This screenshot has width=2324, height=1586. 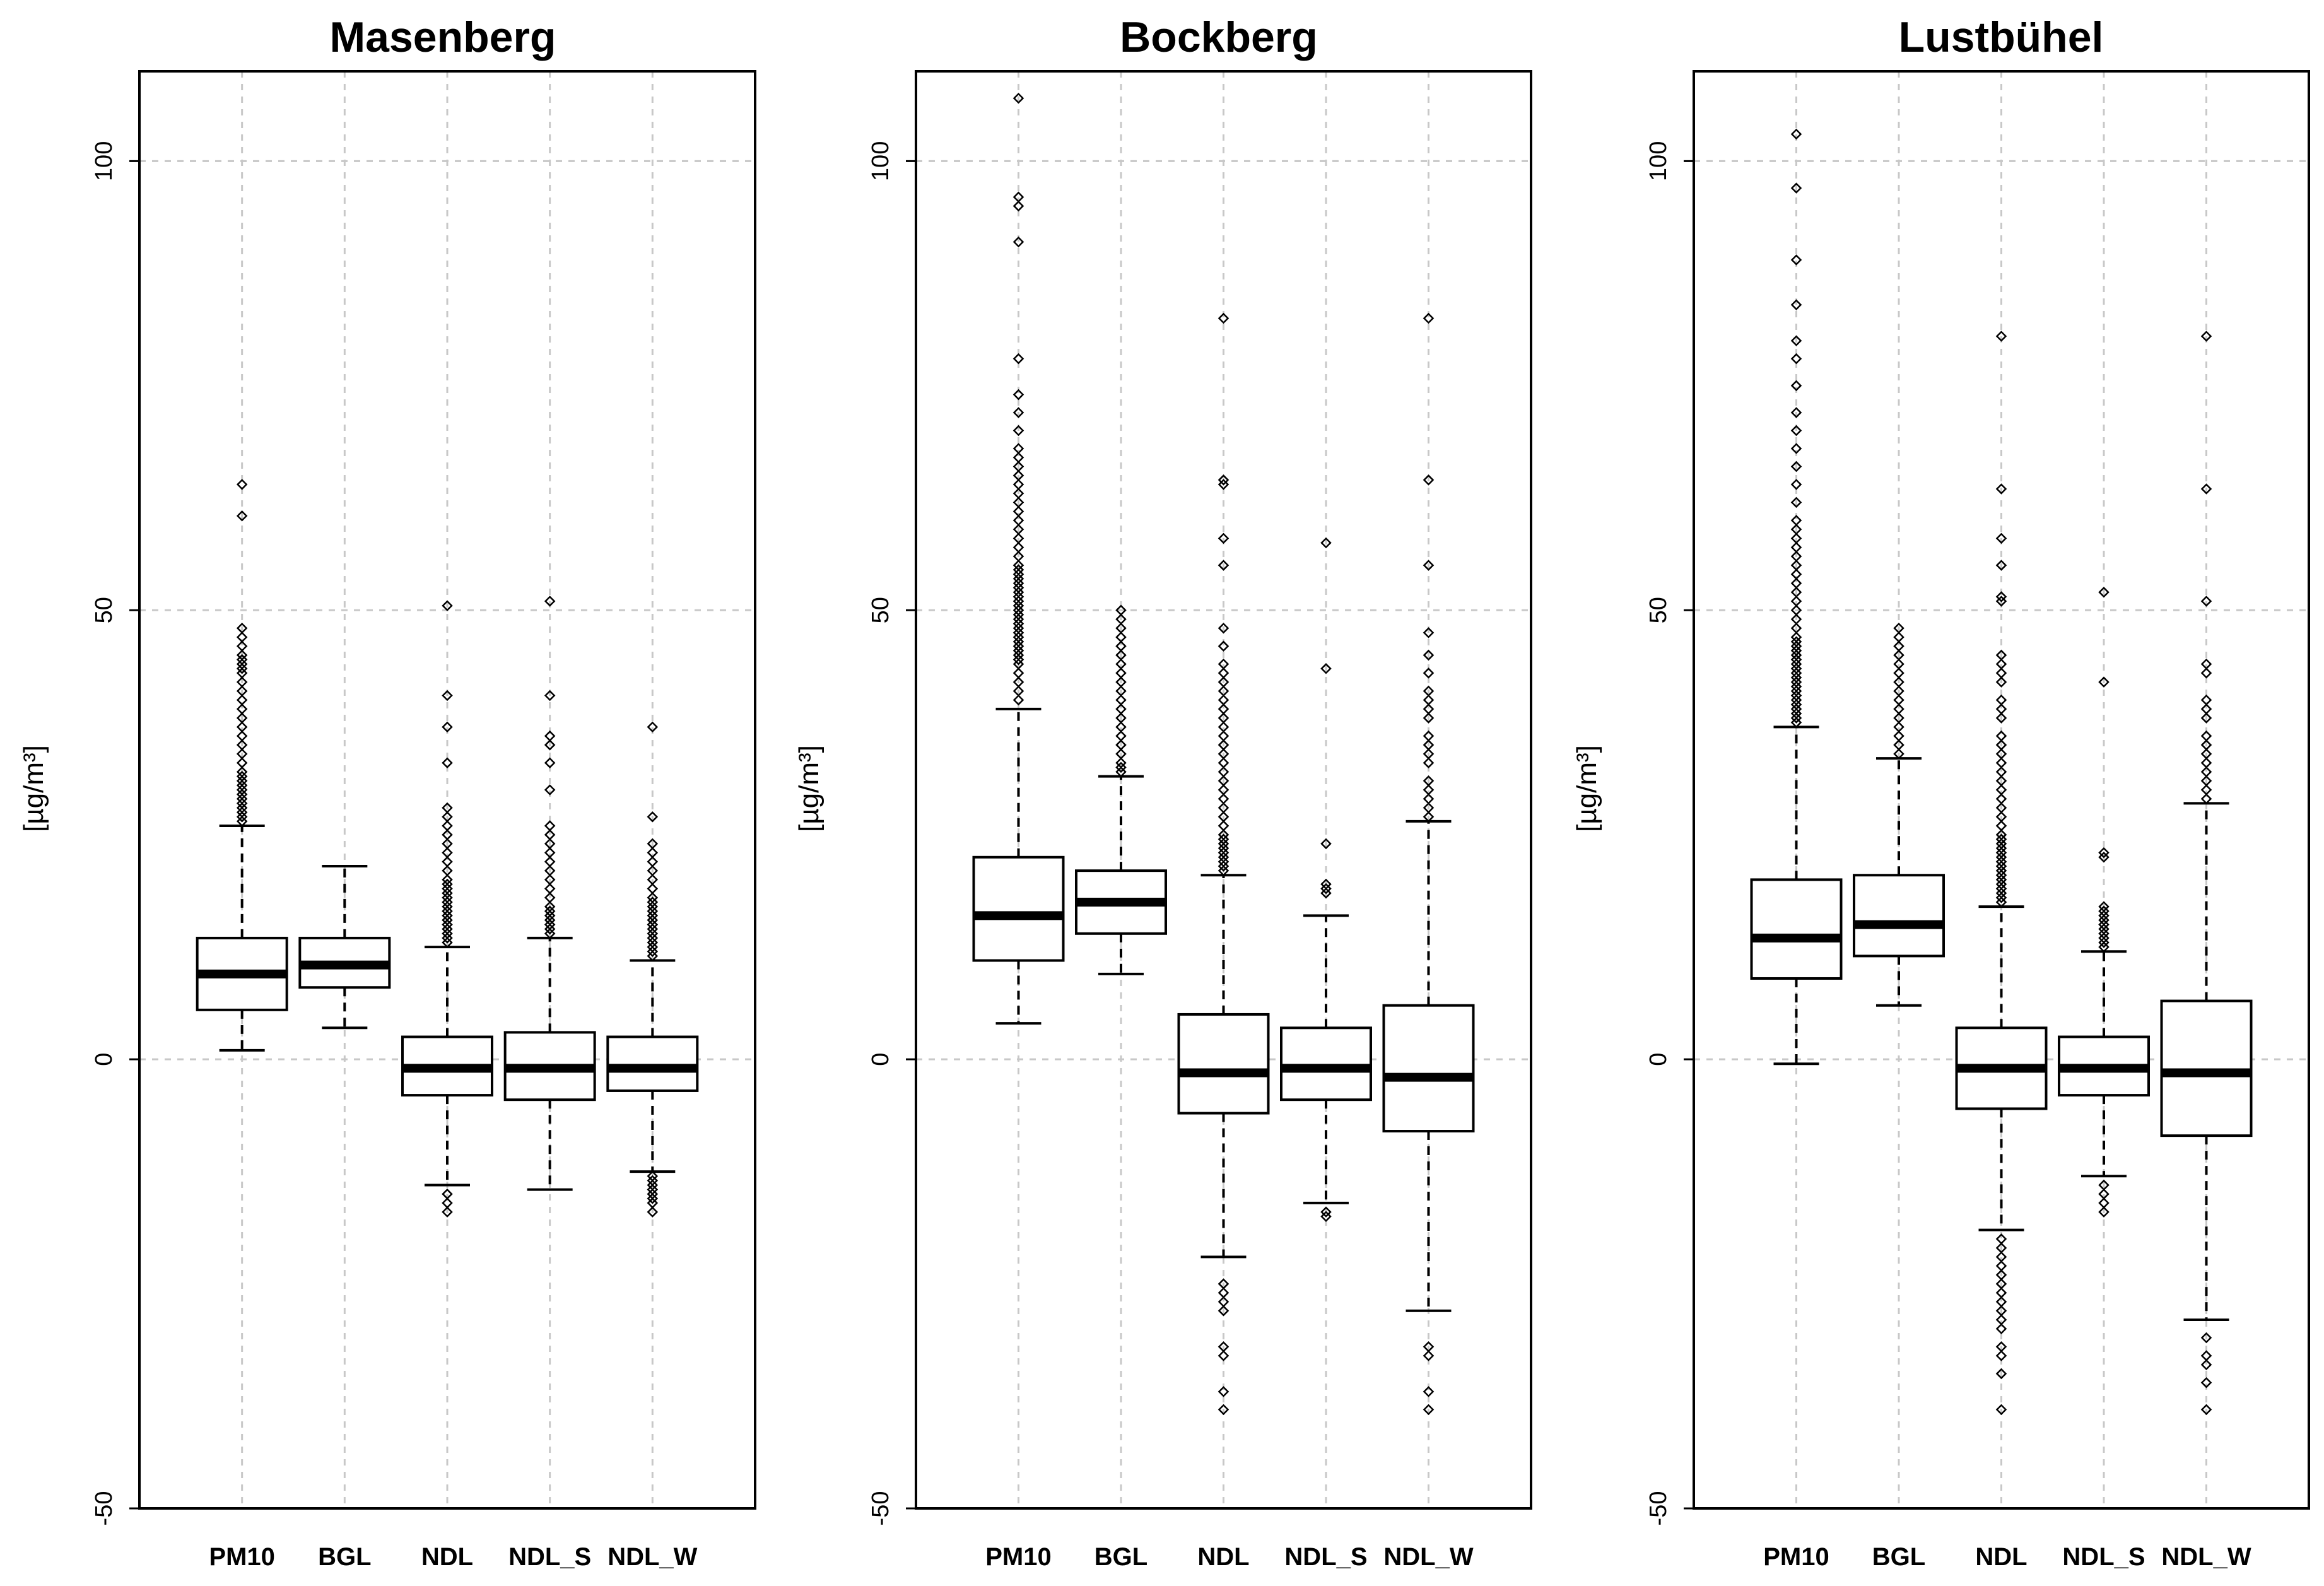 What do you see at coordinates (2206, 1557) in the screenshot?
I see `x-tick-label: NDL_W` at bounding box center [2206, 1557].